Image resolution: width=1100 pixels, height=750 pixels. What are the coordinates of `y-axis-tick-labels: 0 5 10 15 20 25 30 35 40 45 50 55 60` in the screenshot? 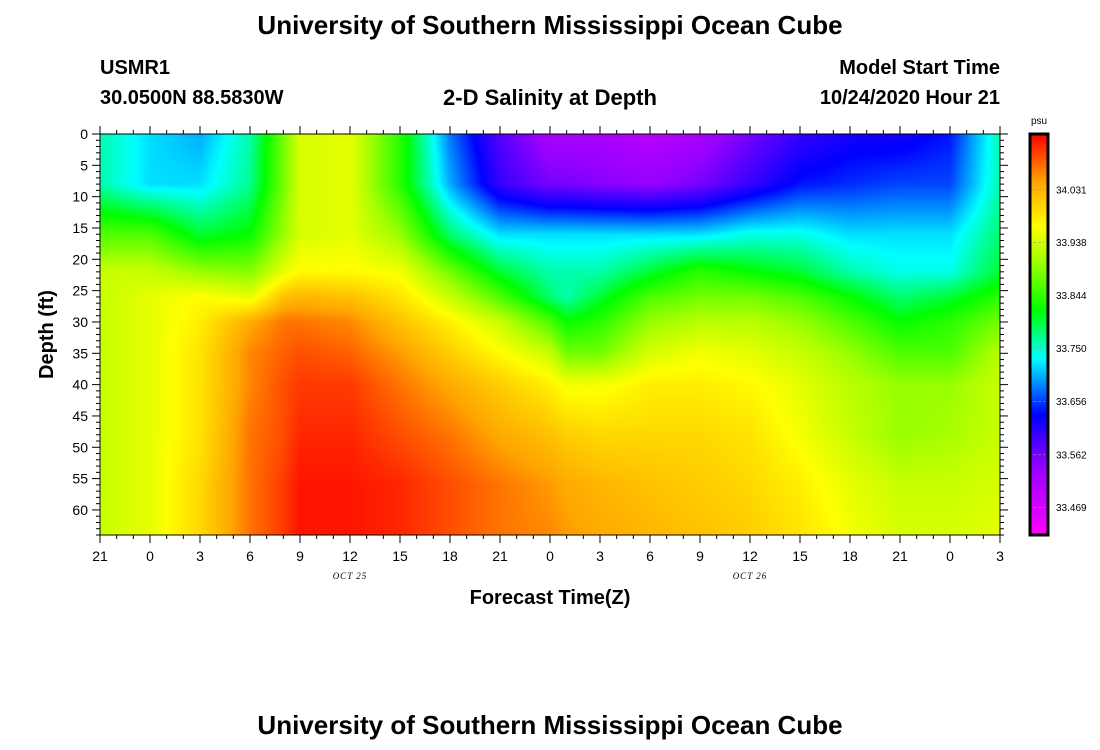 It's located at (80, 322).